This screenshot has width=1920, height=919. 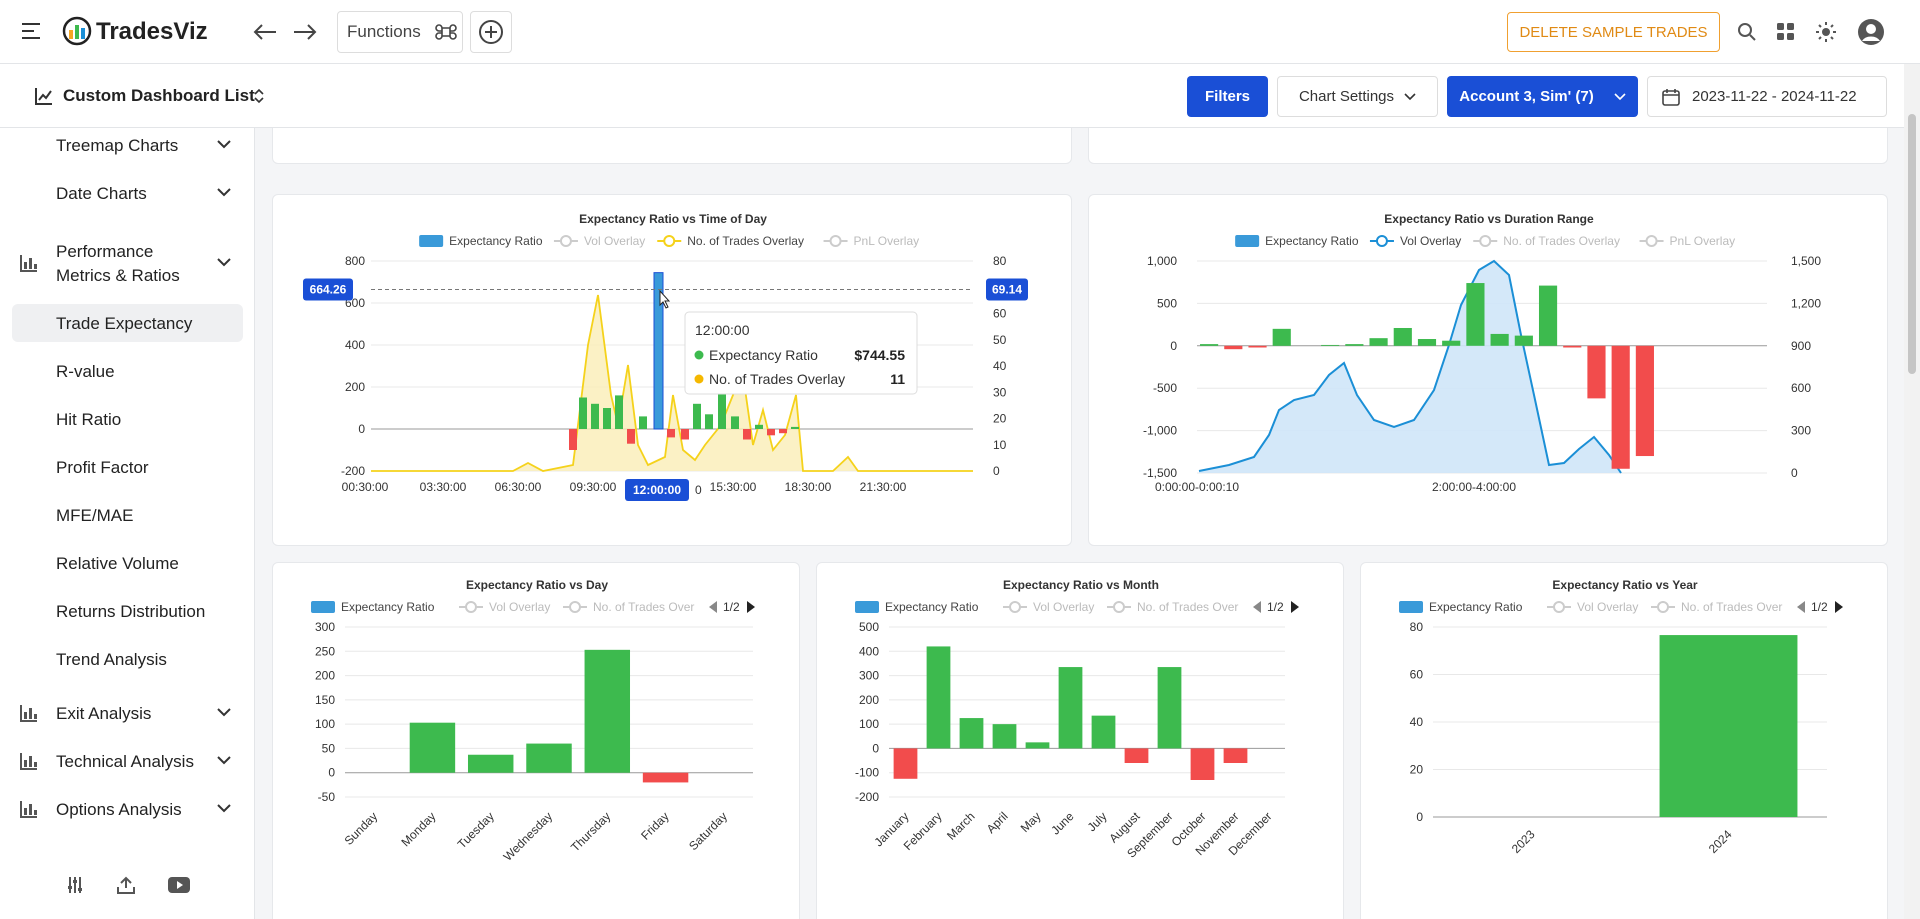 What do you see at coordinates (75, 885) in the screenshot?
I see `sliders-icon` at bounding box center [75, 885].